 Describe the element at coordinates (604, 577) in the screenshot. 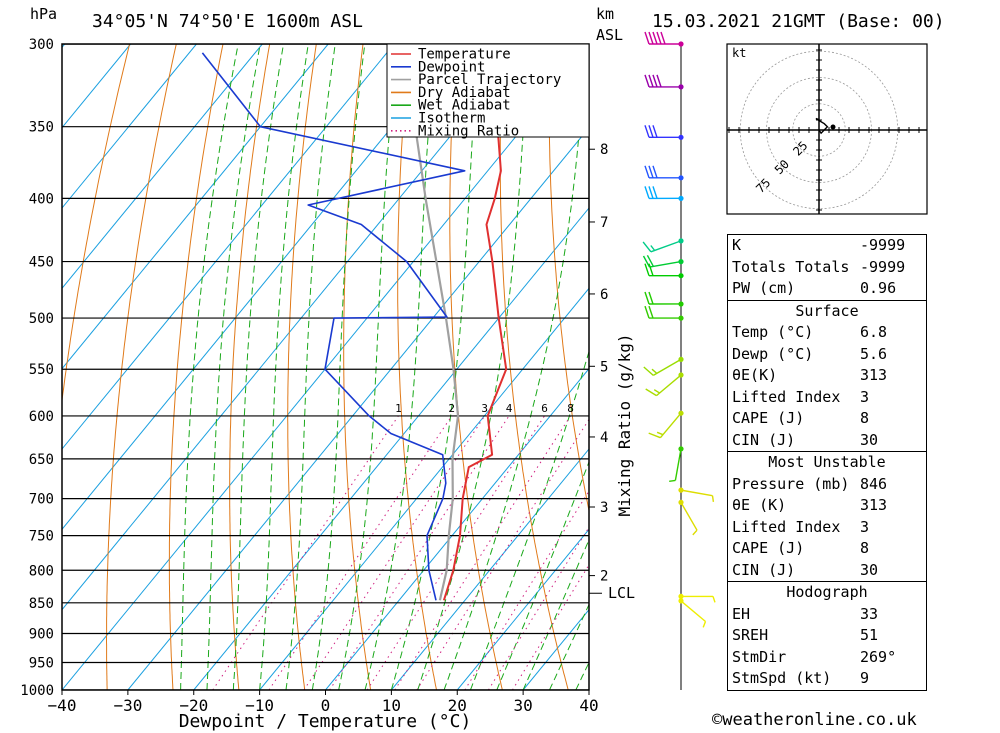

I see `km-tick-label: 2` at that location.